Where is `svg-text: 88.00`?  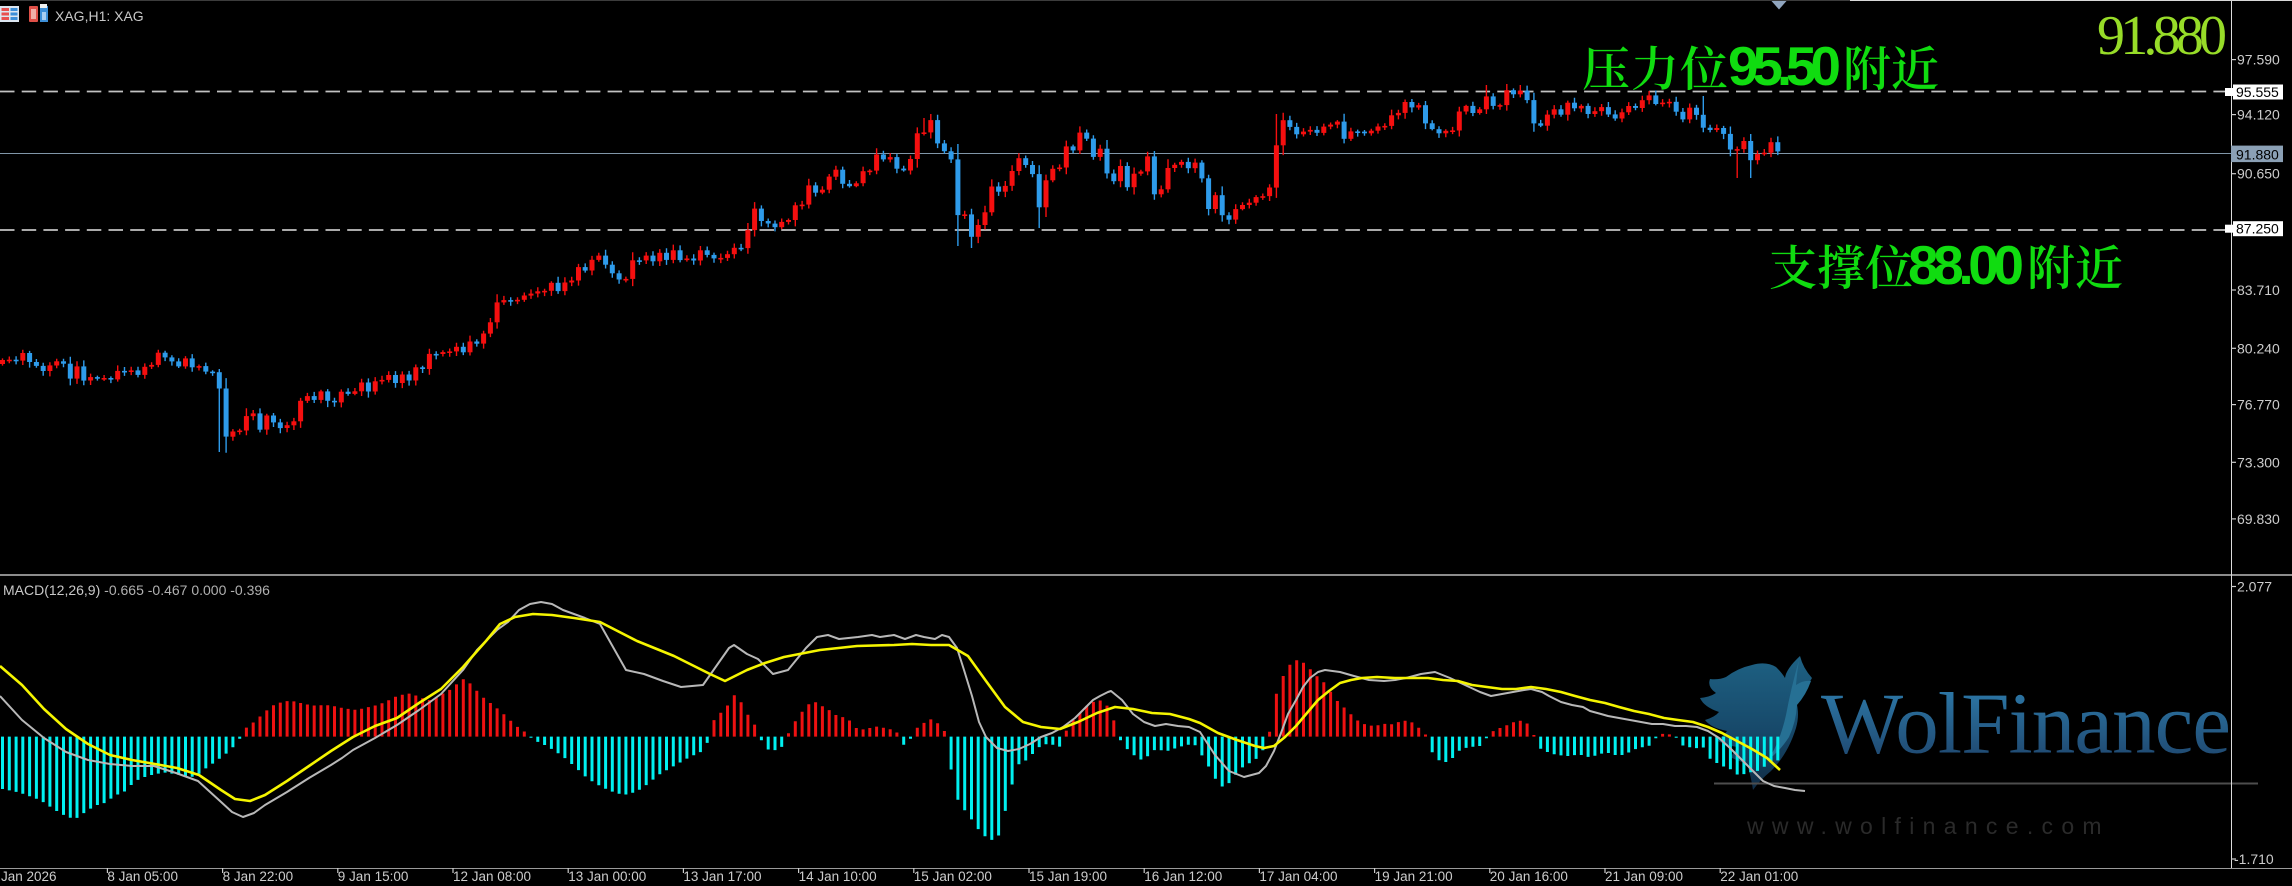 svg-text: 88.00 is located at coordinates (1966, 265).